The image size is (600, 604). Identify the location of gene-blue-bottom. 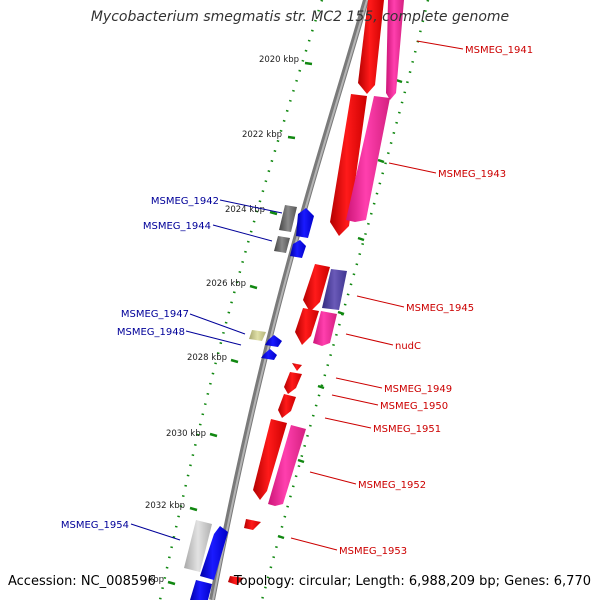
(201, 590).